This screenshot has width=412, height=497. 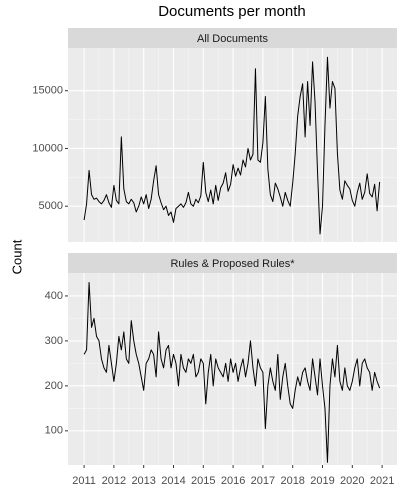 I want to click on y-tick-label: 200, so click(x=54, y=386).